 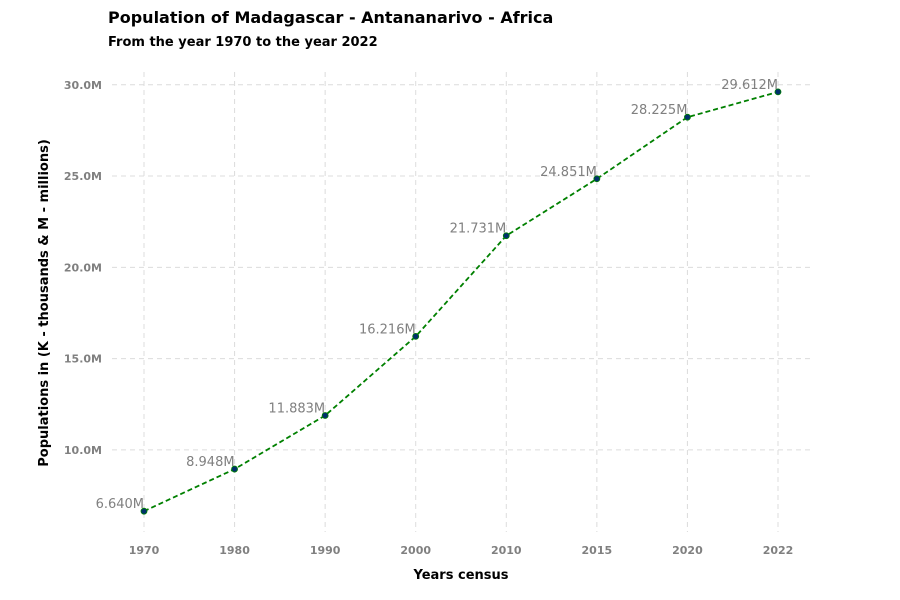 I want to click on y-axis-ticks: 10.0M 15.0M 20.0M 25.0M 30.0M, so click(x=83, y=268).